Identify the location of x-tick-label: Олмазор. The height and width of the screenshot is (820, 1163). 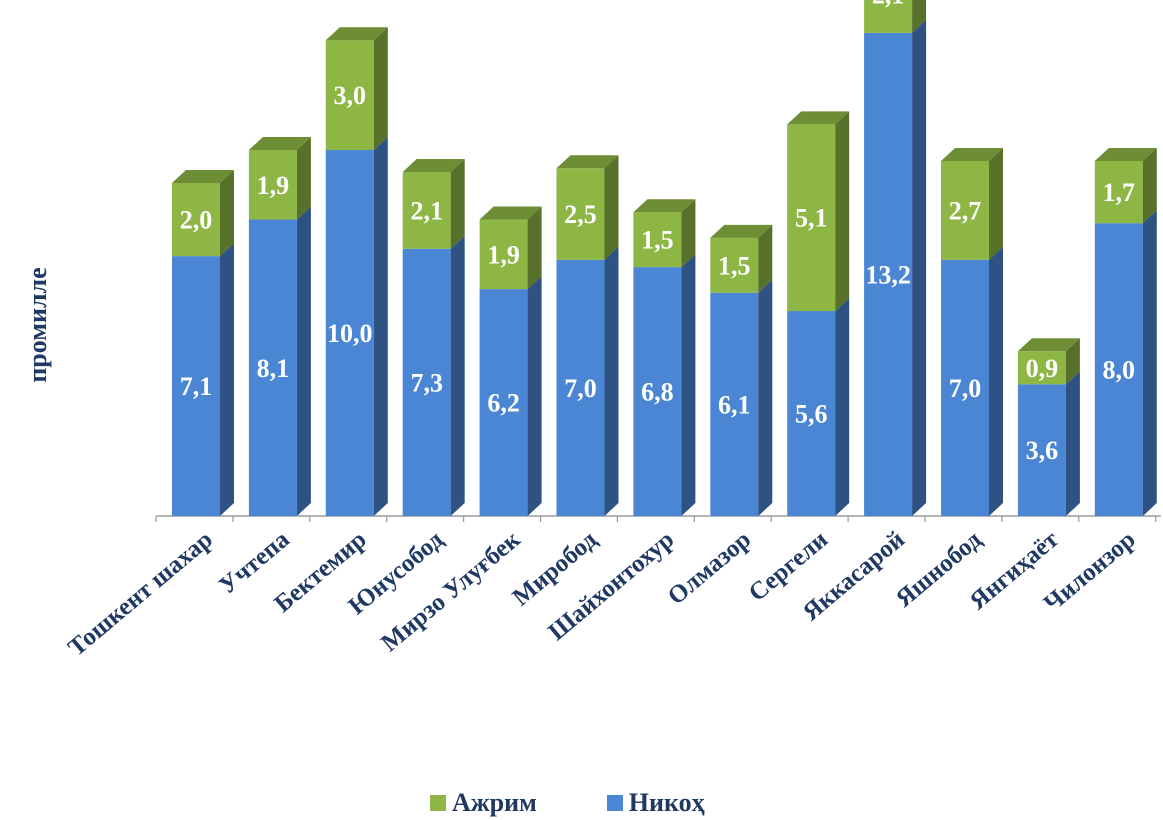
(709, 568).